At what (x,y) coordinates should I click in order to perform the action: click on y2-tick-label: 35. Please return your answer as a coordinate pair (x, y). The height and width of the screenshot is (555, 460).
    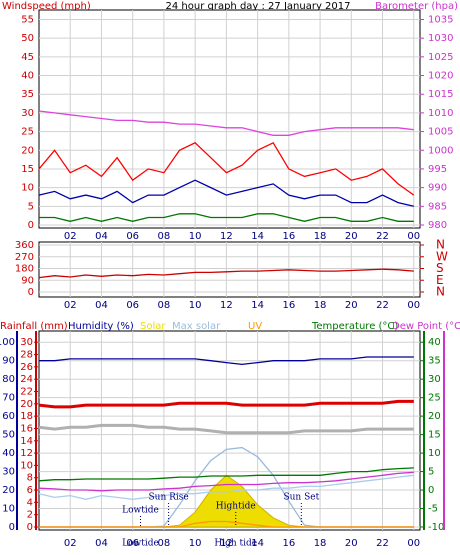
    Looking at the image, I should click on (434, 361).